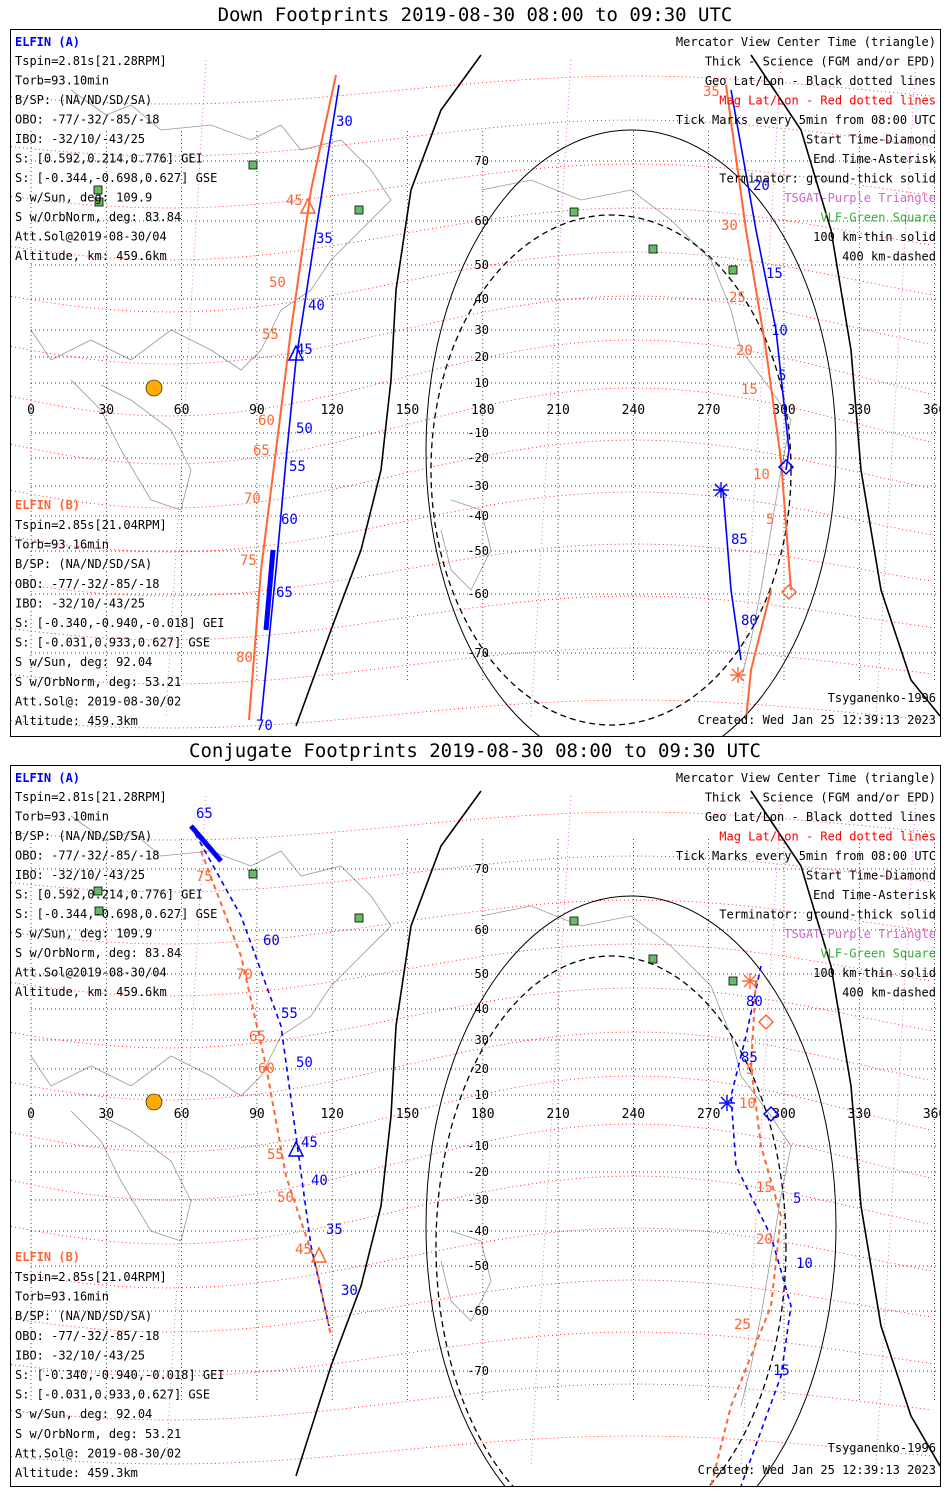  What do you see at coordinates (750, 1070) in the screenshot?
I see `elfin-b-tick-label: 5` at bounding box center [750, 1070].